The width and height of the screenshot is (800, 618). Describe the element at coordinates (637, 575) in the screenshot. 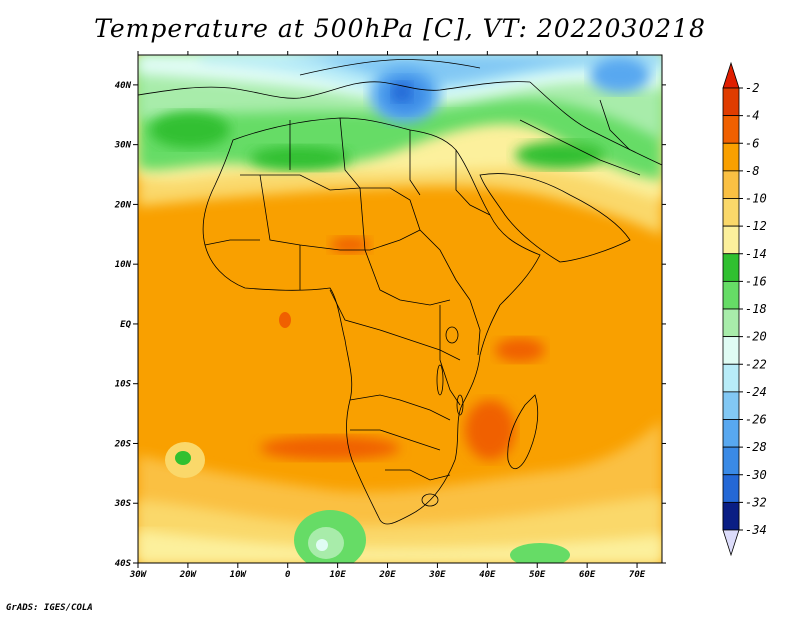

I see `lon-tick-label: 70E` at that location.